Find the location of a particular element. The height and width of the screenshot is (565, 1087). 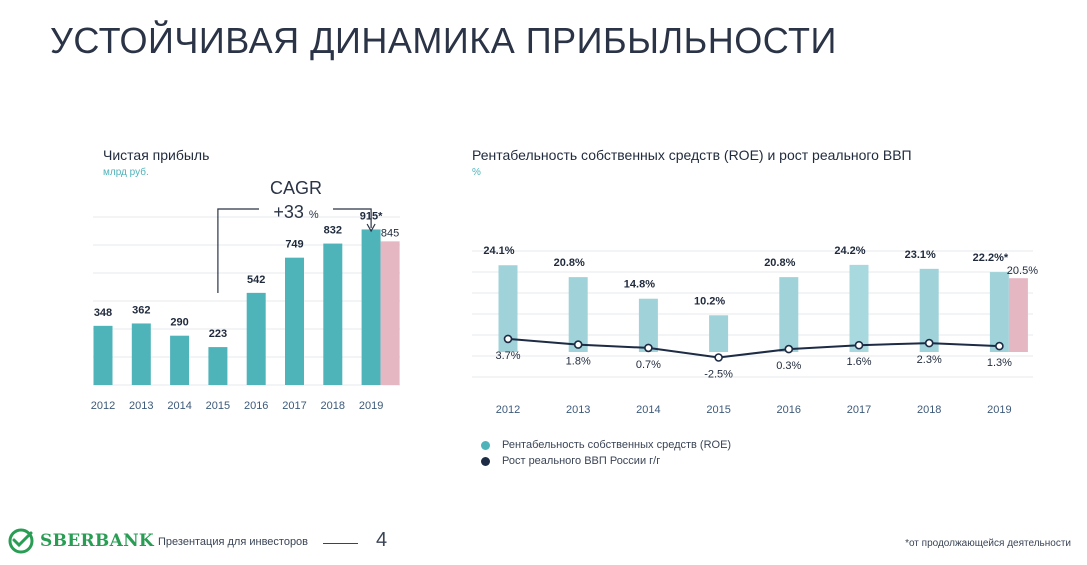

roe-bar-2017 is located at coordinates (859, 308).